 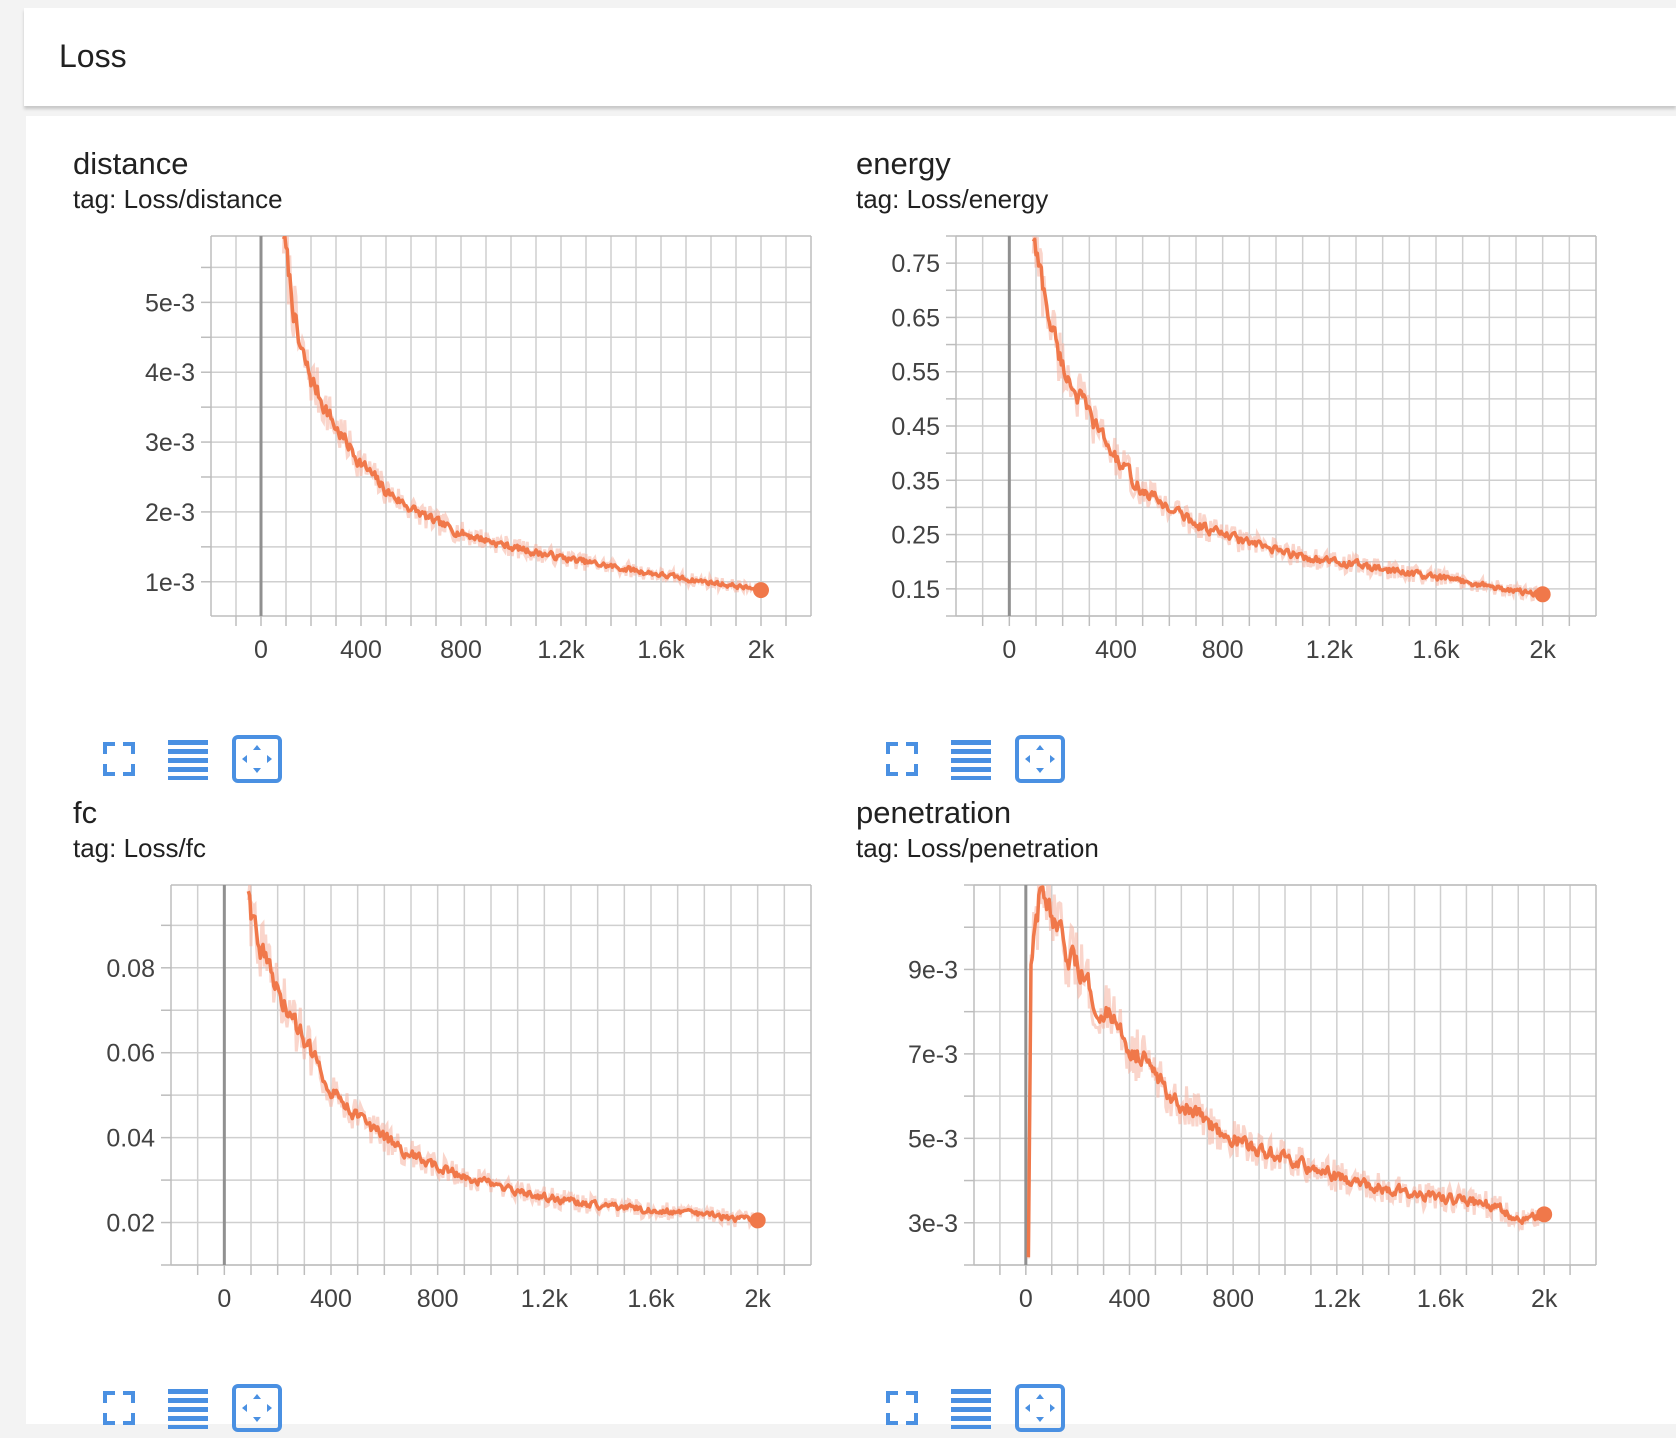 What do you see at coordinates (131, 163) in the screenshot?
I see `chart-title: distance` at bounding box center [131, 163].